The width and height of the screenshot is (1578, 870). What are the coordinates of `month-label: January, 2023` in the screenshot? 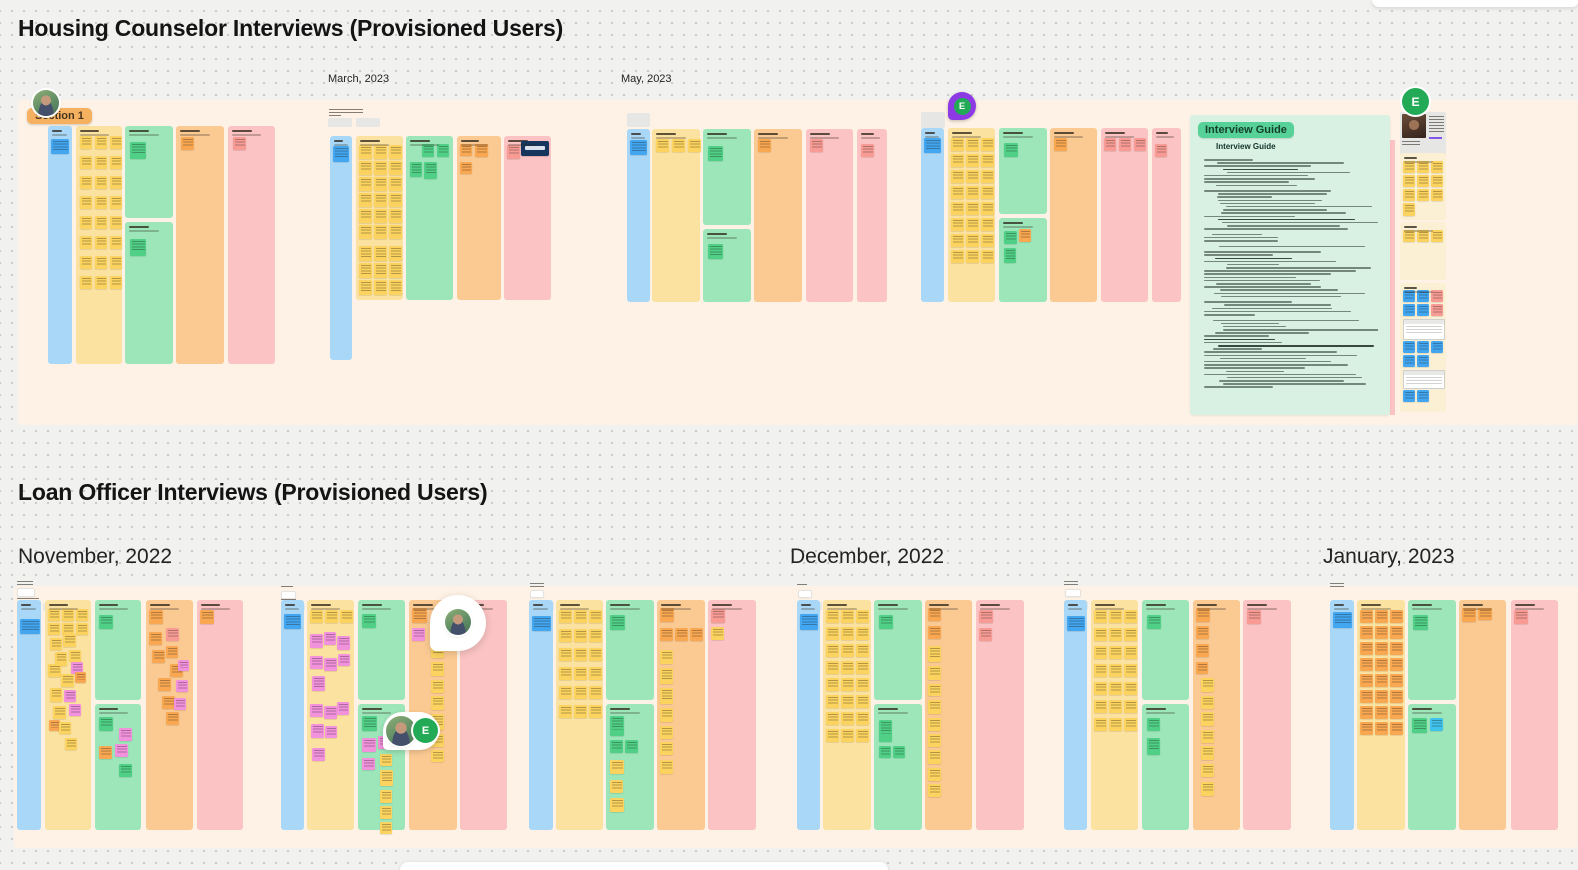 It's located at (1389, 556).